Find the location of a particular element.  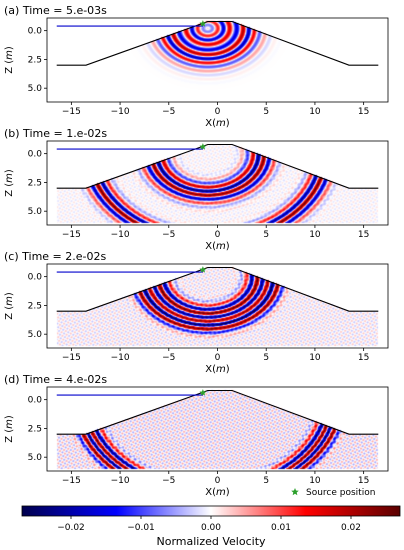

colorbar-label: Normalized Velocity is located at coordinates (211, 541).